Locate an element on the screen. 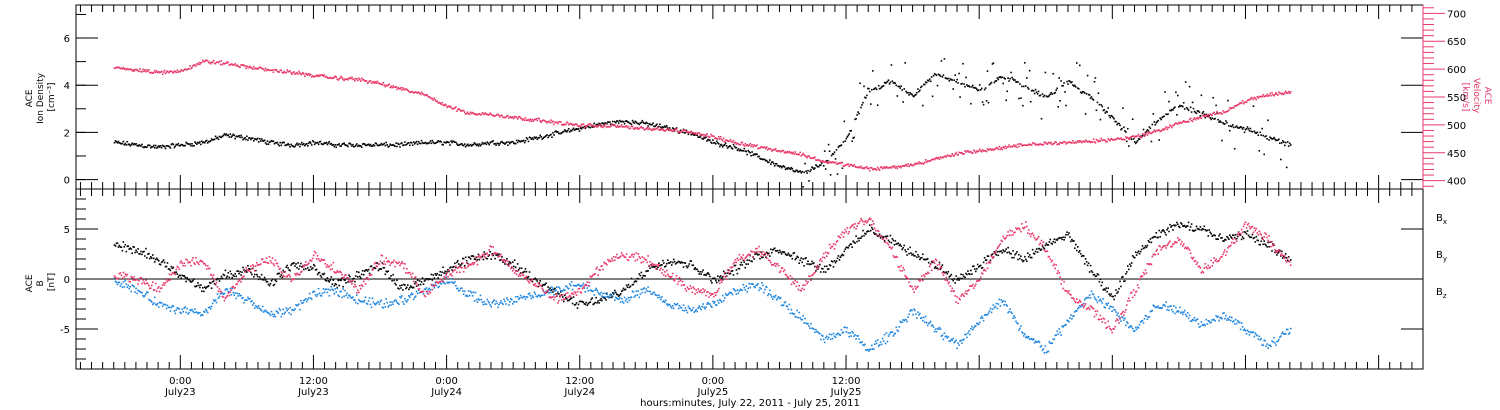  x-tick-sublabel: July23 is located at coordinates (180, 392).